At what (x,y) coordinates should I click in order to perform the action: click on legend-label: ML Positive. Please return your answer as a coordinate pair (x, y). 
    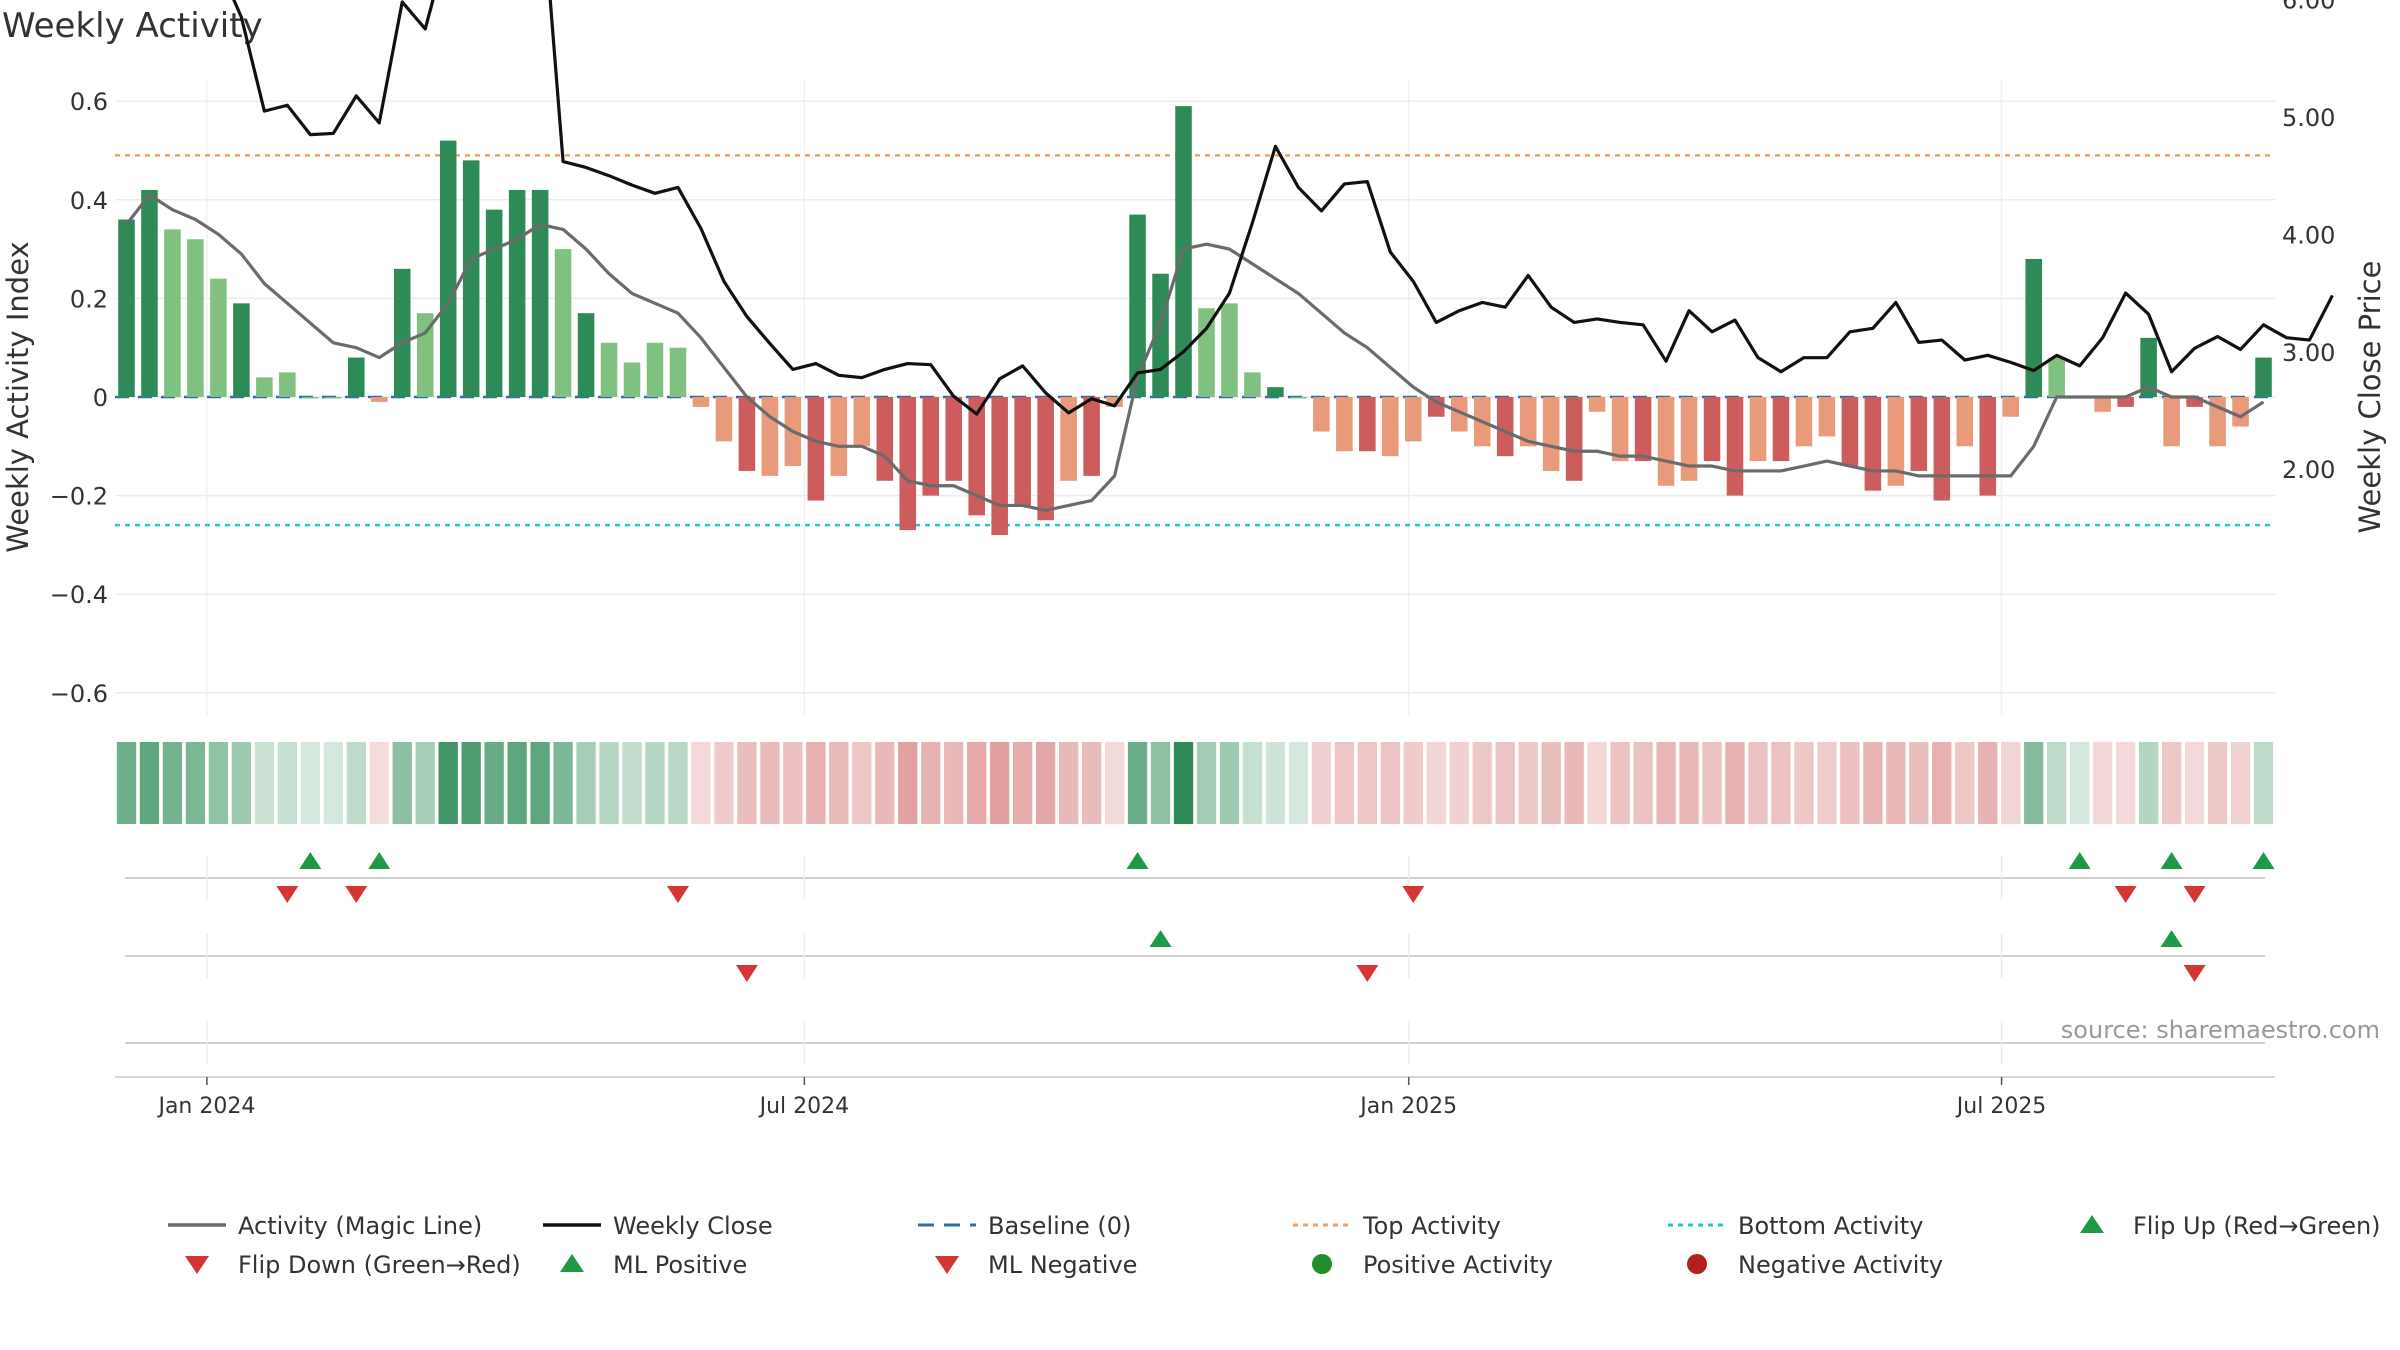
    Looking at the image, I should click on (680, 1265).